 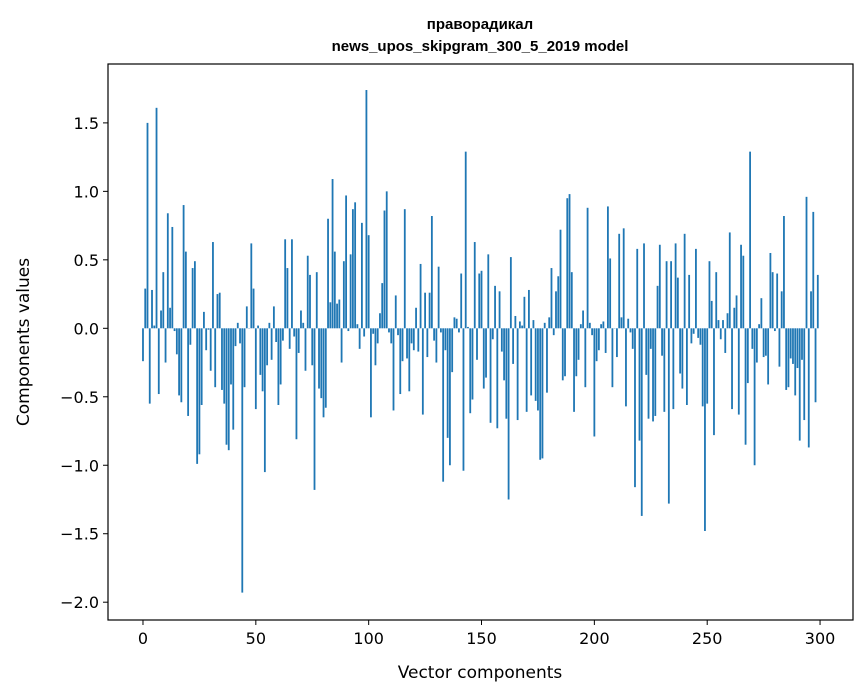 I want to click on x-axis: 0 50 100 150 200 250 300, so click(x=486, y=634).